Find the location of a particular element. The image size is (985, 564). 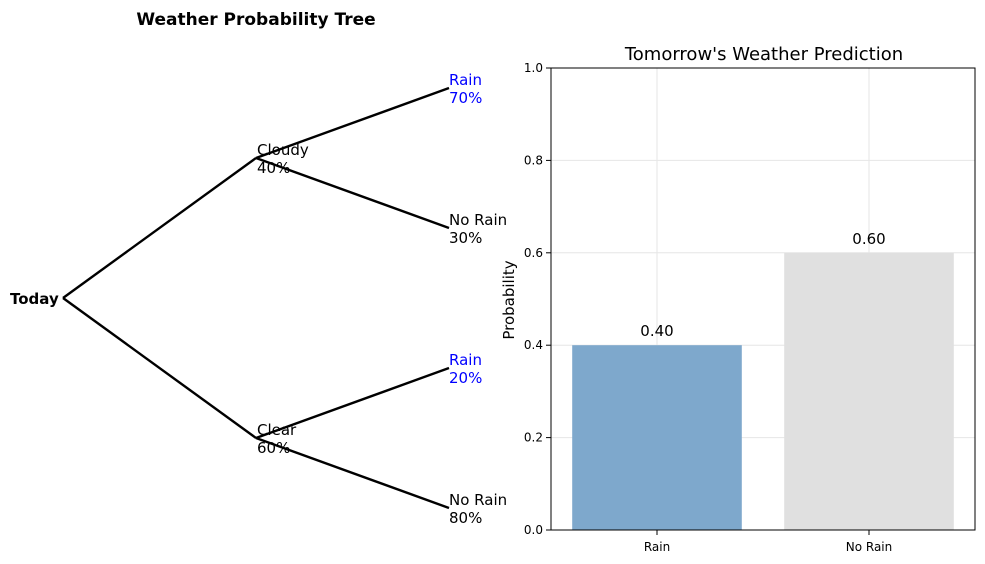

x-tick-label: Rain is located at coordinates (657, 547).